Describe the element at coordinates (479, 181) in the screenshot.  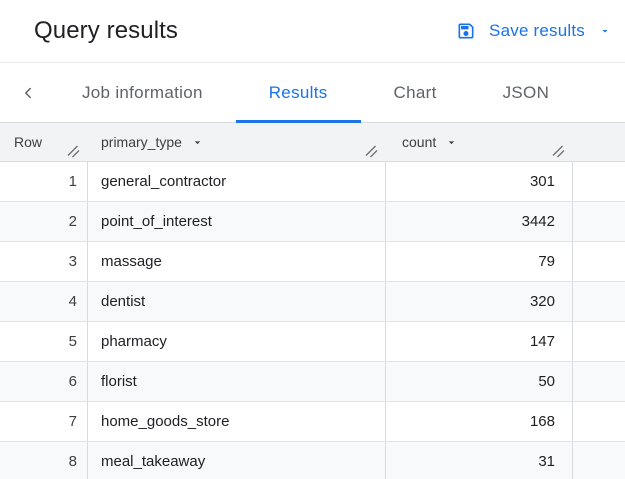
I see `cell-count: 301` at that location.